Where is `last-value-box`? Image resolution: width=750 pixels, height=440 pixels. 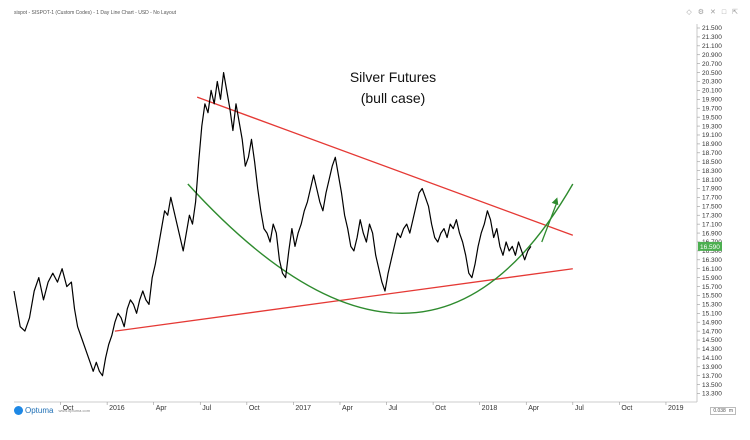 last-value-box is located at coordinates (710, 246).